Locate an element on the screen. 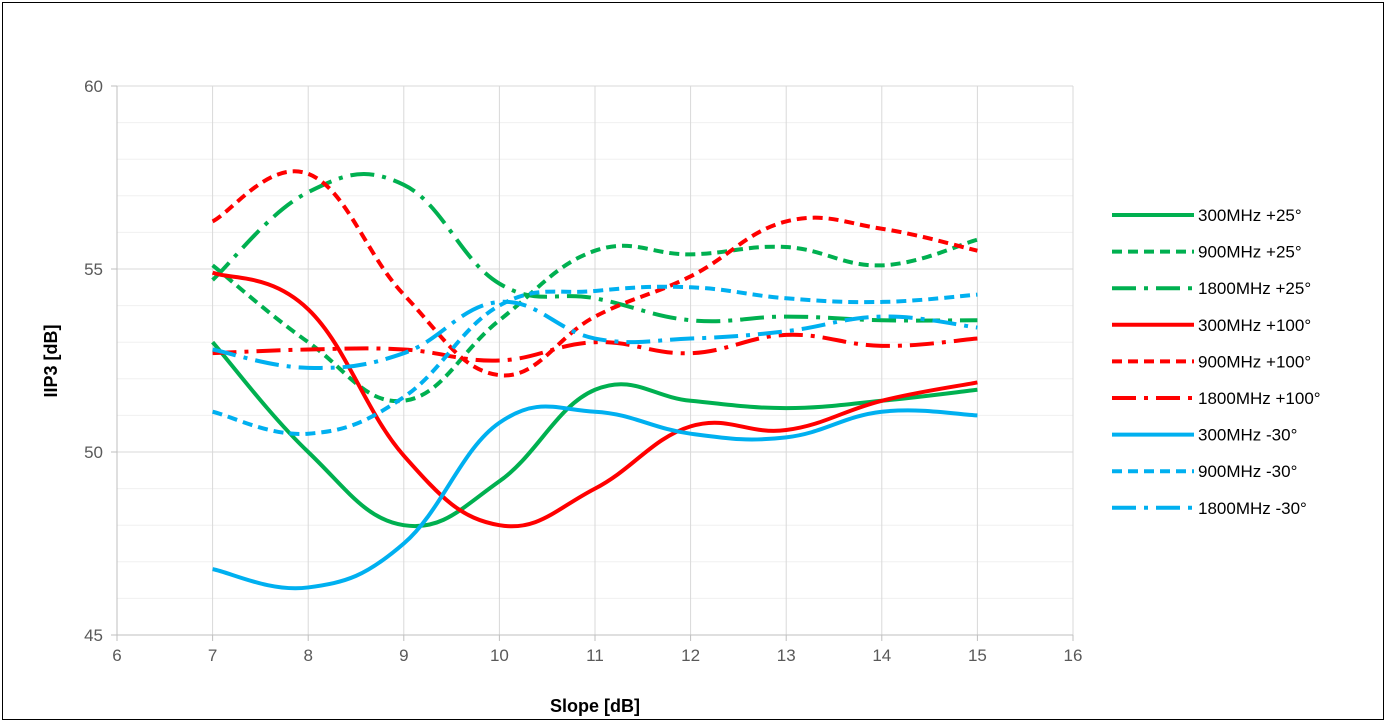 The height and width of the screenshot is (724, 1388). legend-item-6: 1800MHz +100° is located at coordinates (1216, 398).